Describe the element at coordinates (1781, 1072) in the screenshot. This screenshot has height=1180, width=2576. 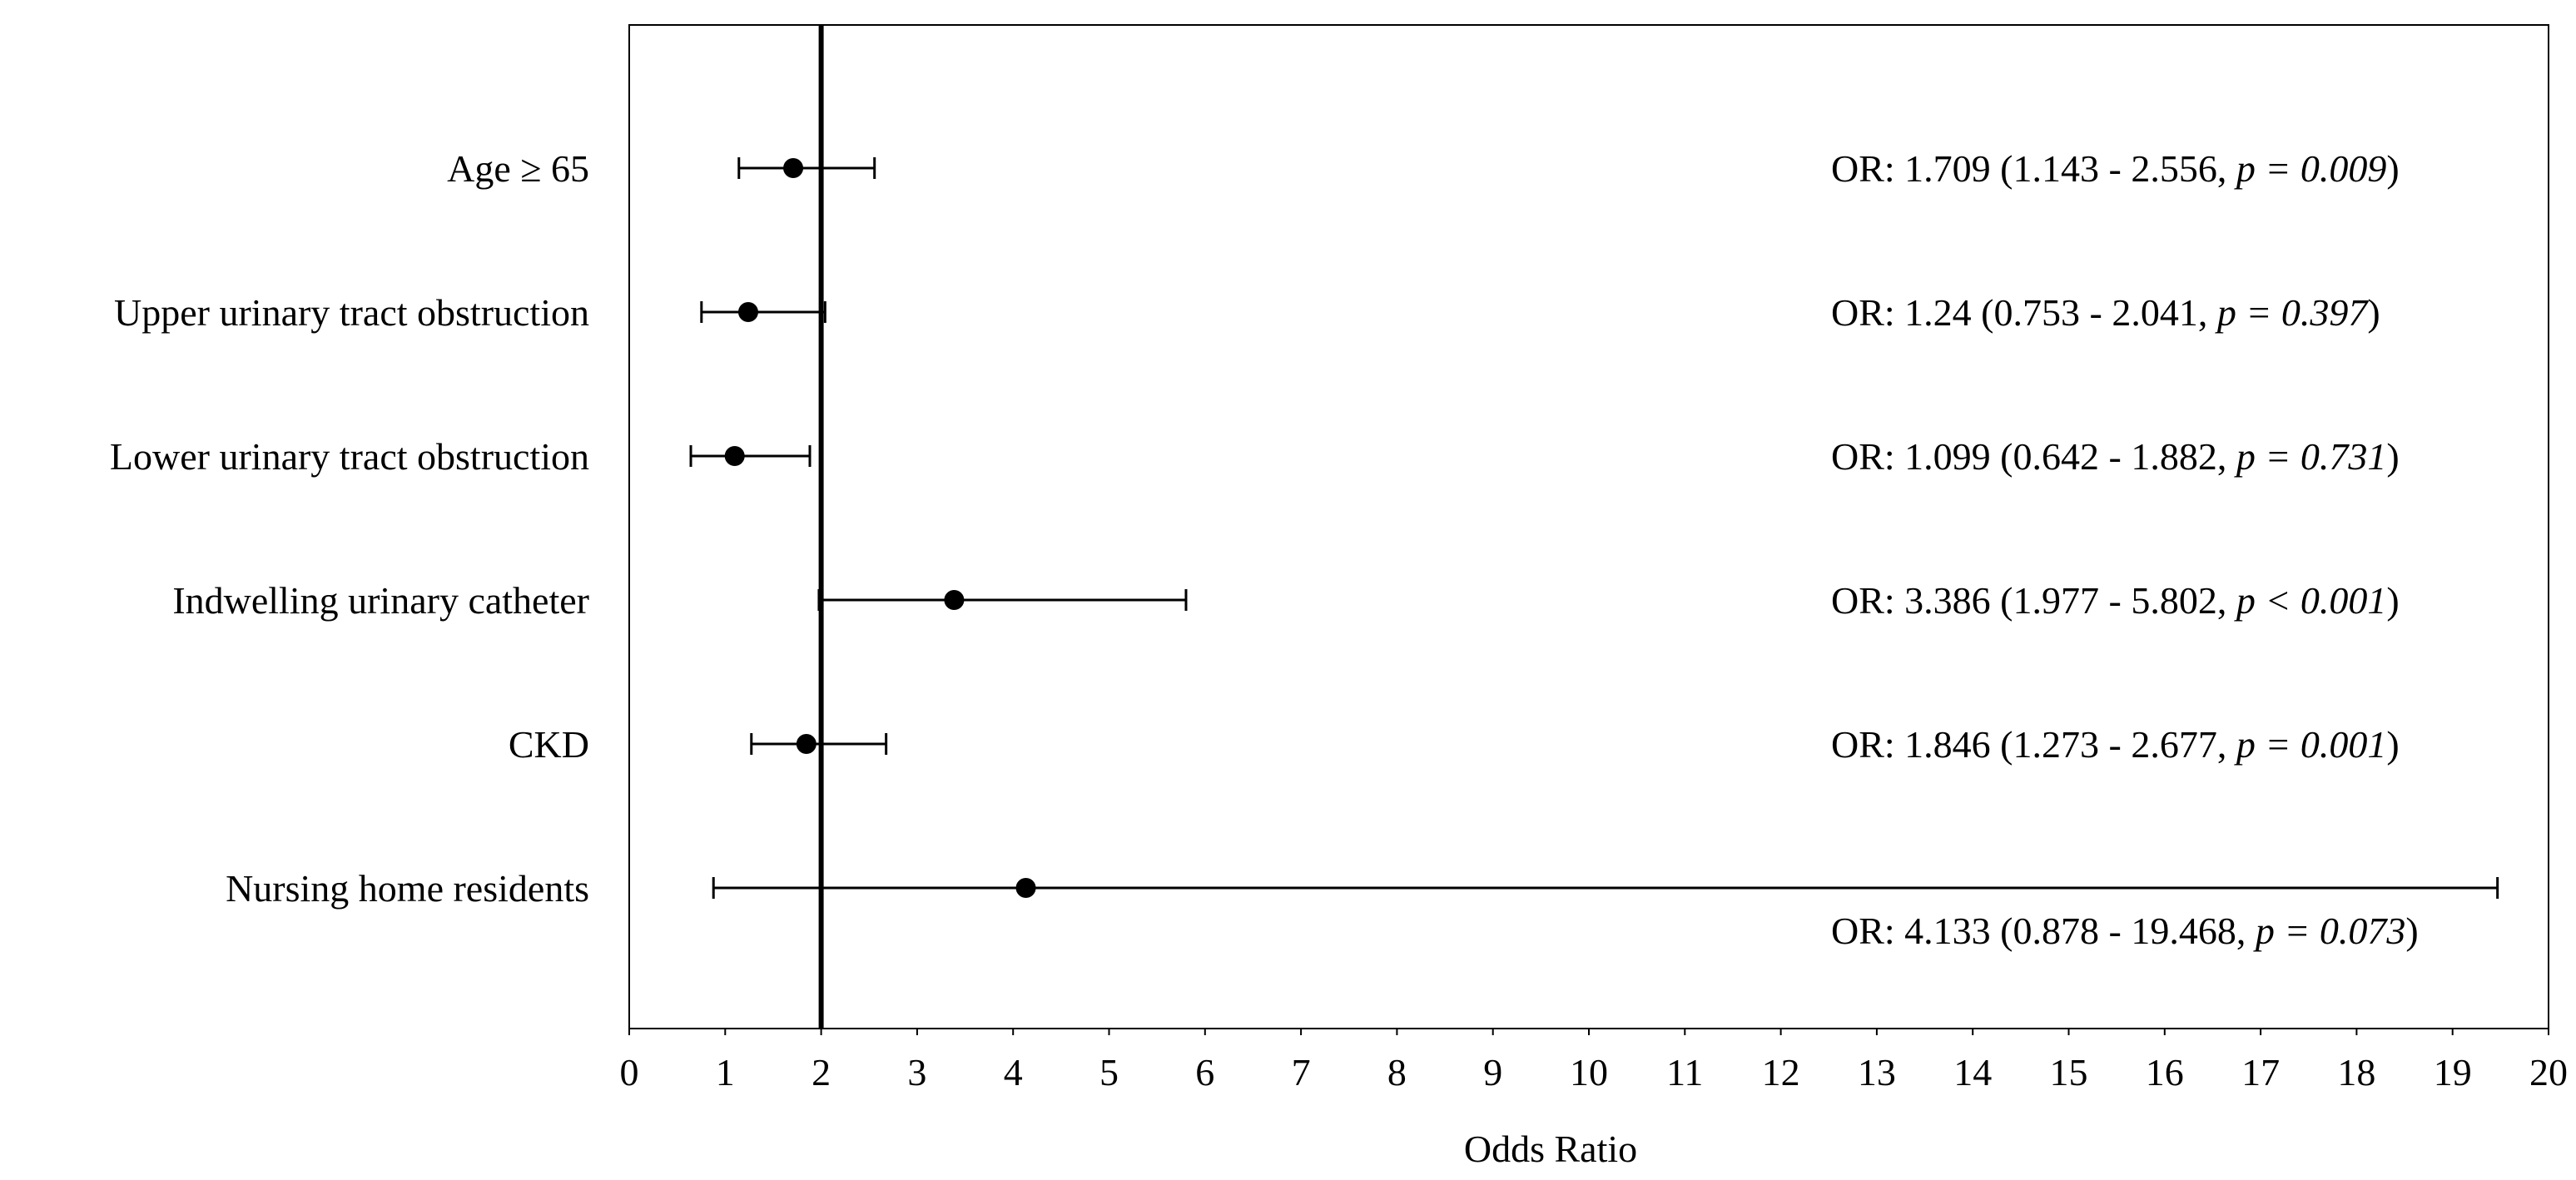
I see `x-tick-label: 12` at that location.